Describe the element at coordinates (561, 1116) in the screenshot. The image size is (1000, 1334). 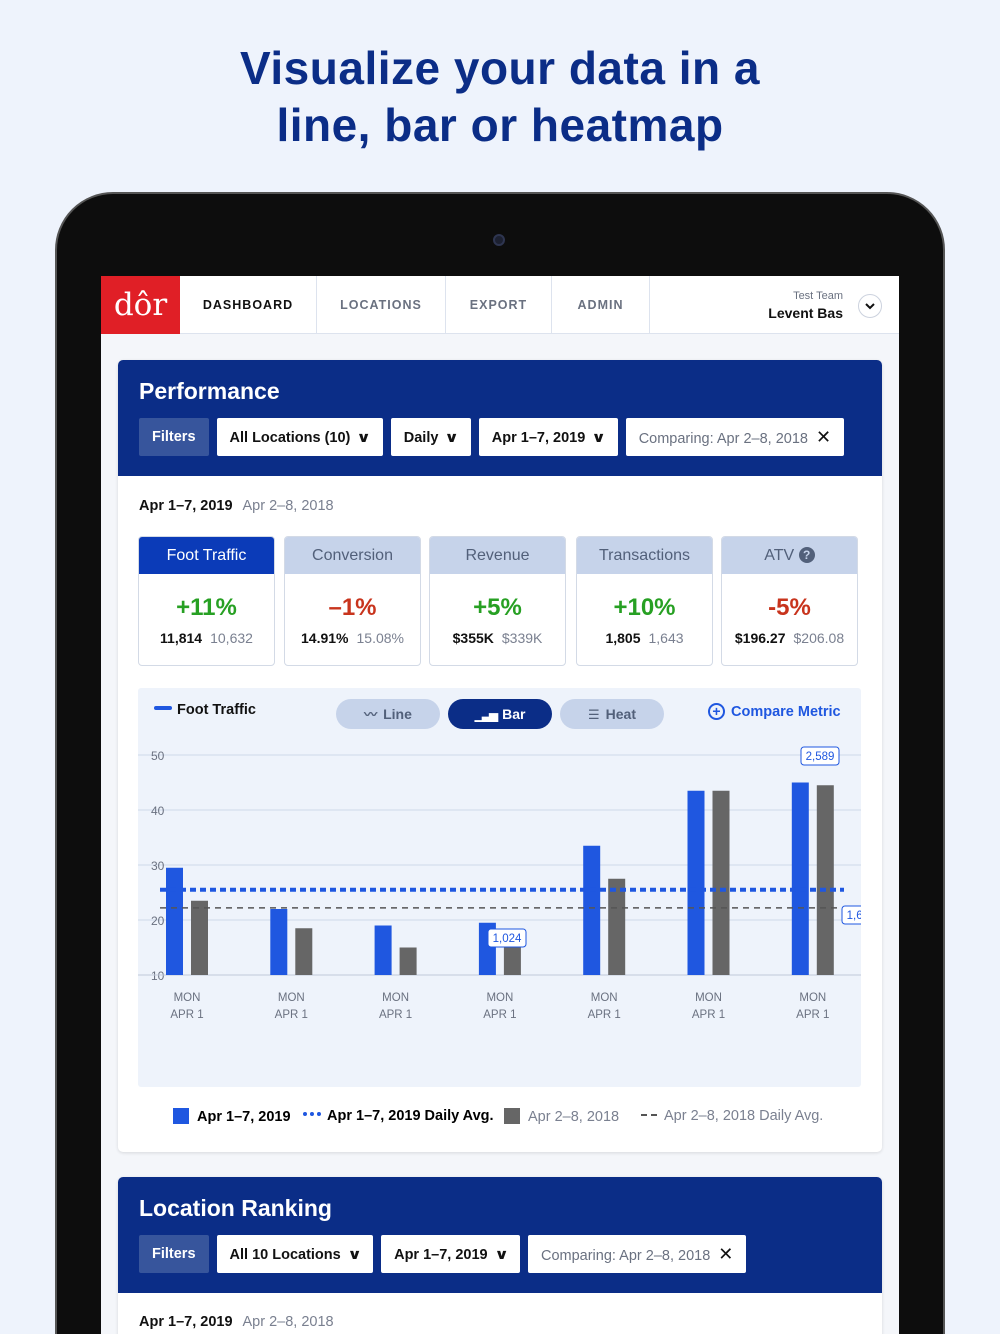
I see `legend-previous: Apr 2–8, 2018` at that location.